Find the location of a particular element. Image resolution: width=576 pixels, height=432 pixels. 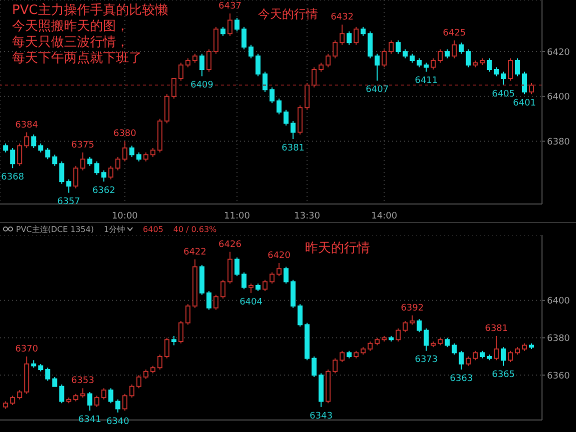

annotation: 6370 is located at coordinates (26, 349).